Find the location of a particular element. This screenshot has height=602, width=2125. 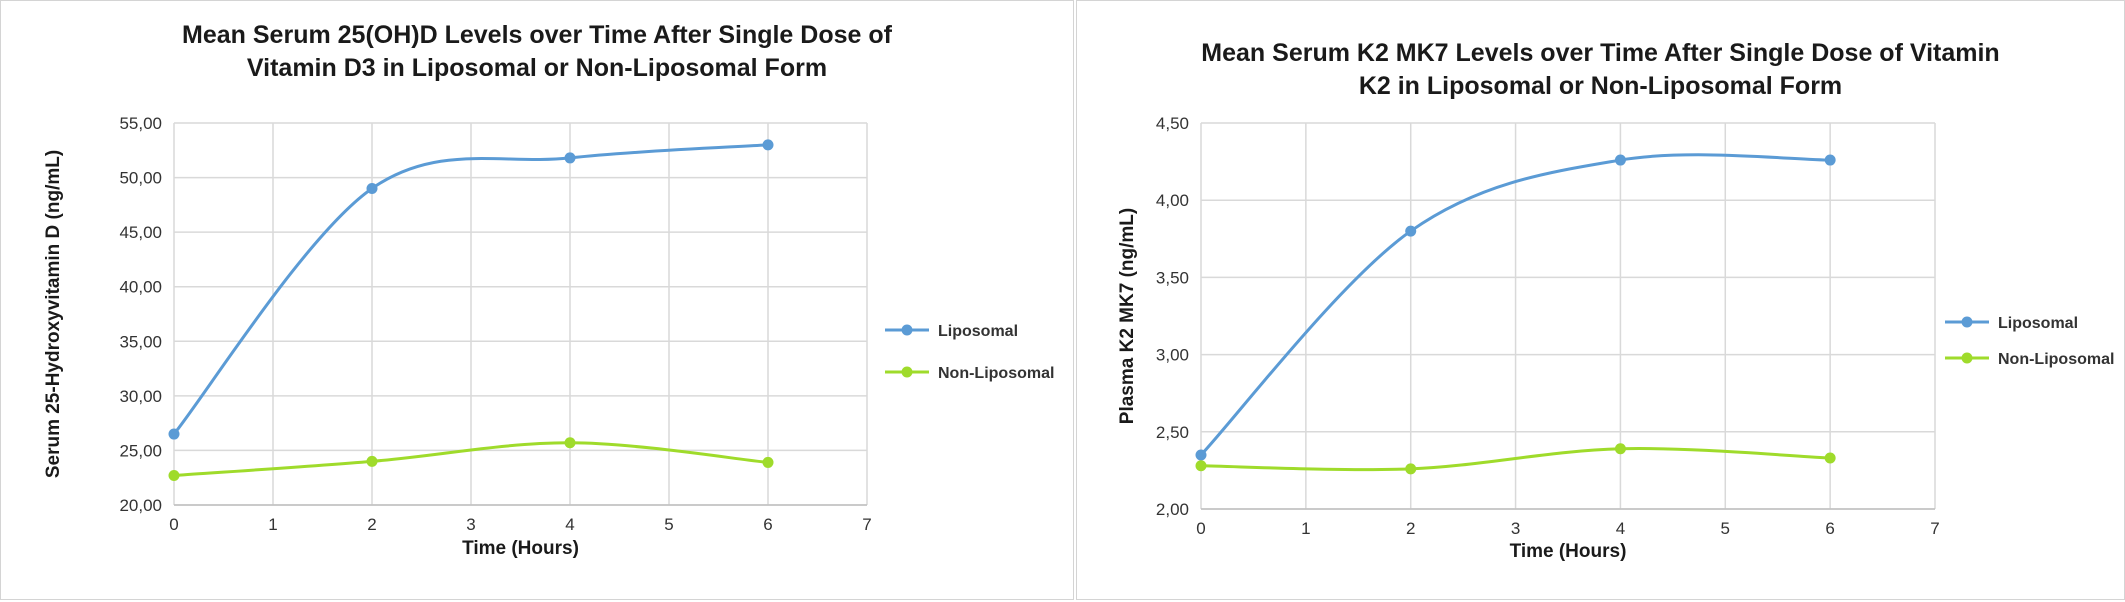

y-tick-label: 35,00 is located at coordinates (140, 341).